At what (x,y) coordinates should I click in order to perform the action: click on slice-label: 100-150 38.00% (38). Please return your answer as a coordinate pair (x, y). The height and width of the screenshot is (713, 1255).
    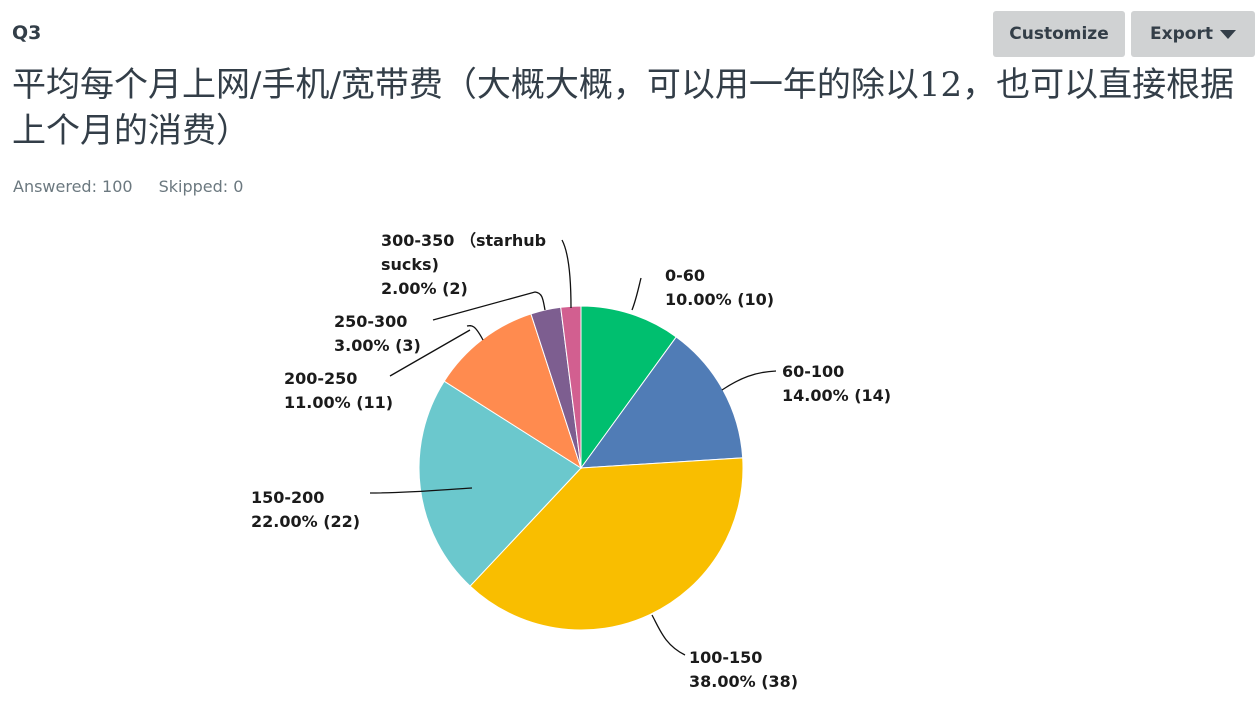
    Looking at the image, I should click on (744, 669).